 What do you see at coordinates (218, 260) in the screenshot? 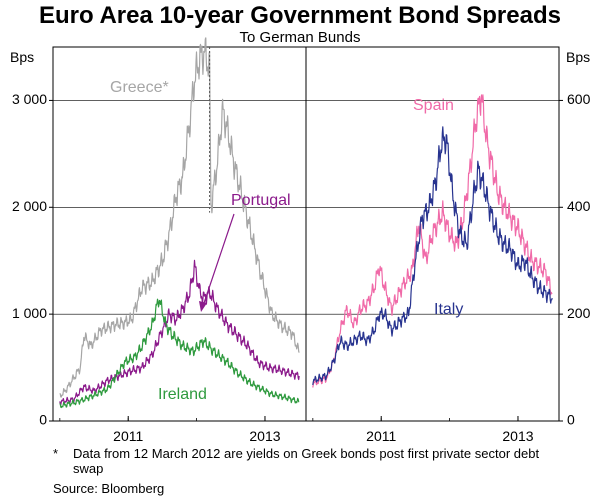
I see `portugal-pointer-arrow` at bounding box center [218, 260].